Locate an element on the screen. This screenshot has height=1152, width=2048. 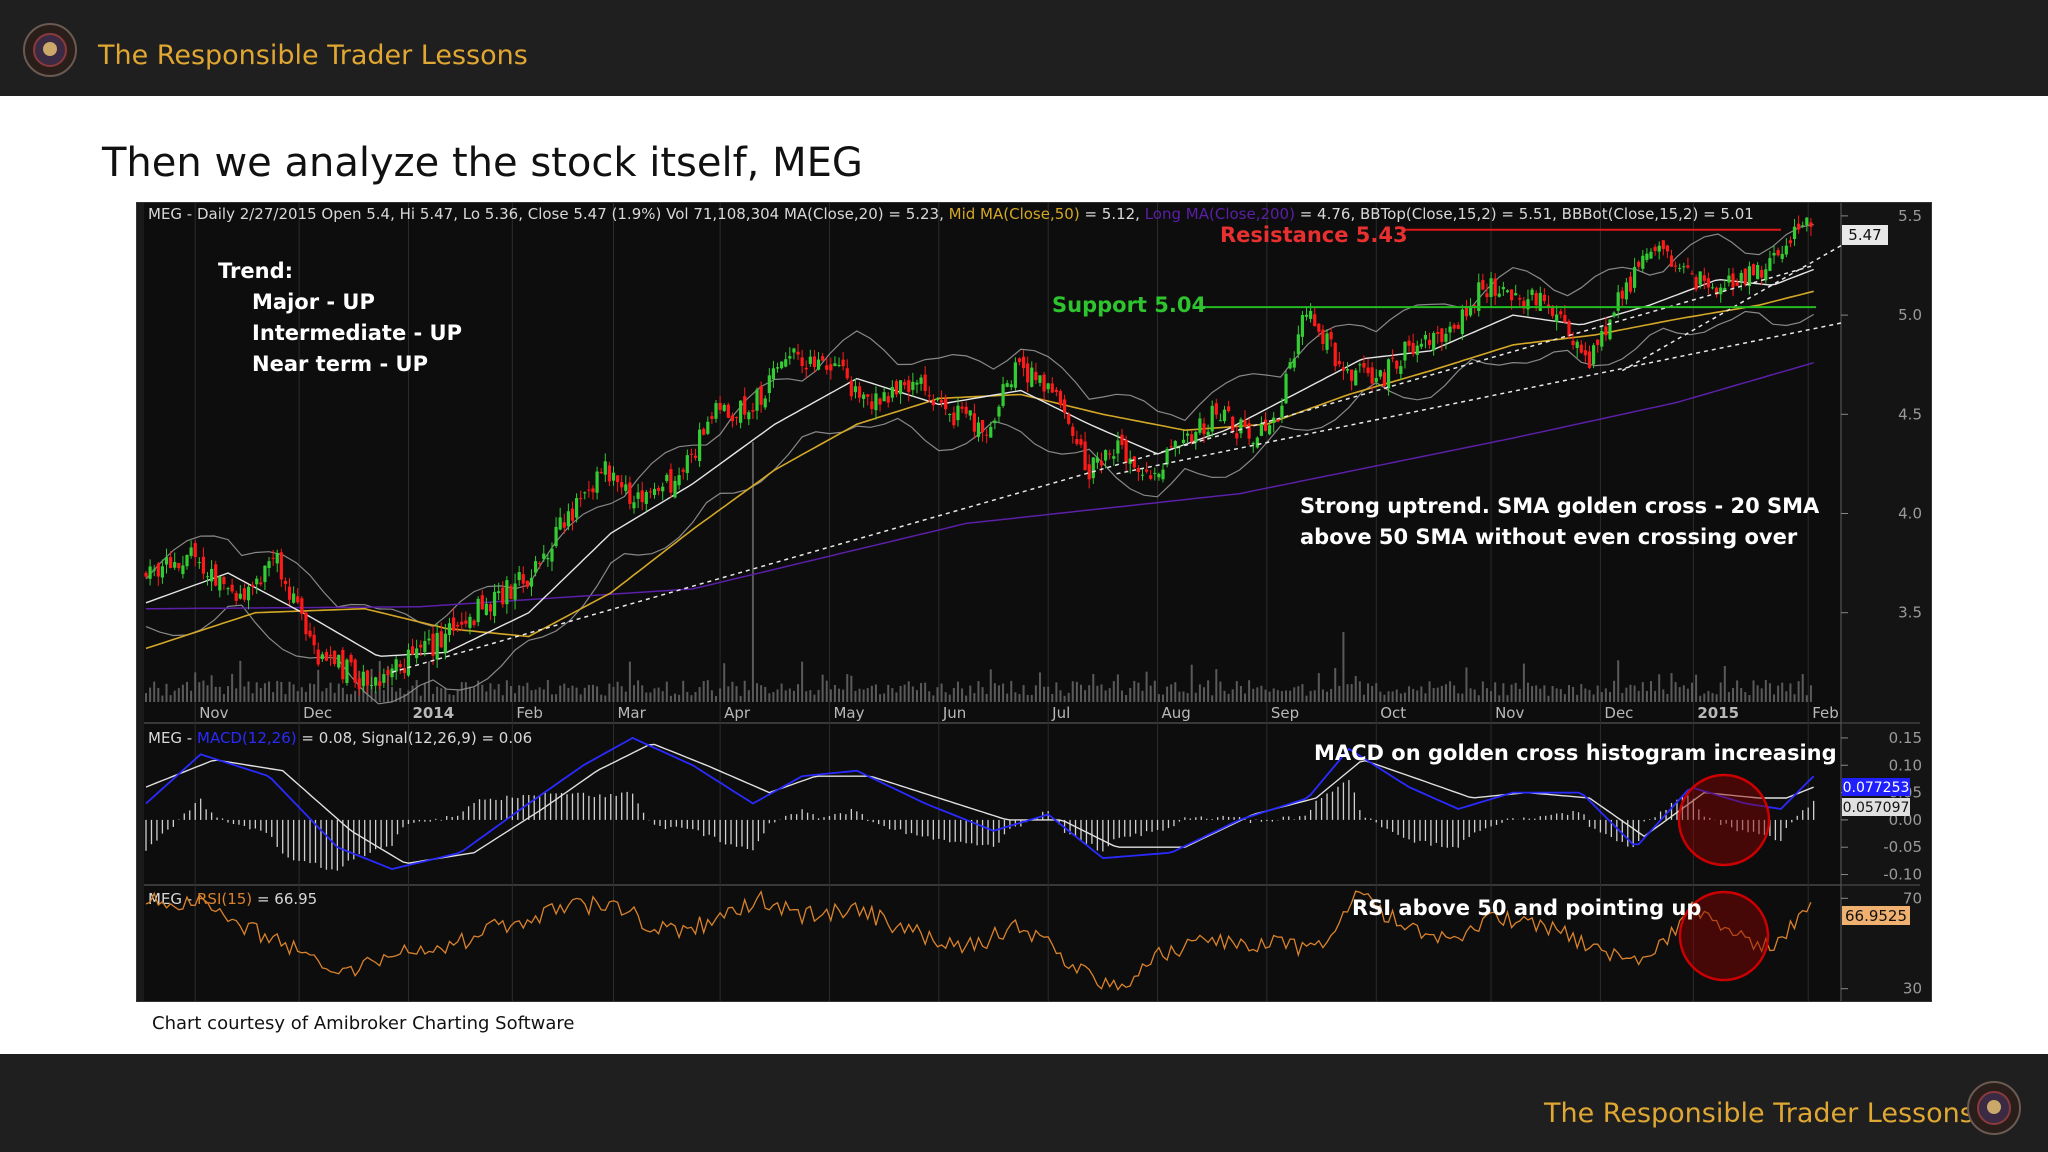
trend-title: Trend: is located at coordinates (255, 271).